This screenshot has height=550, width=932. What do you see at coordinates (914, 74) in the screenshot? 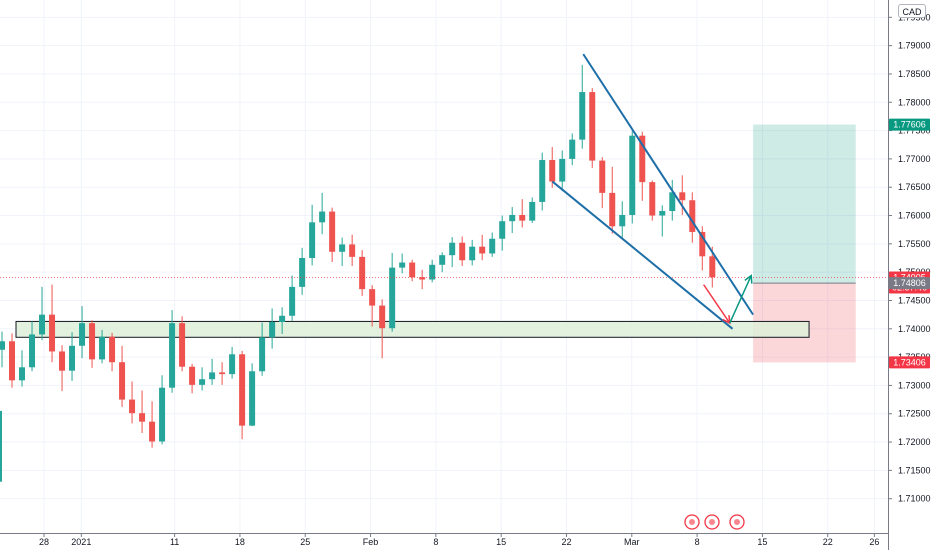
I see `price-tick-label: 1.78500` at bounding box center [914, 74].